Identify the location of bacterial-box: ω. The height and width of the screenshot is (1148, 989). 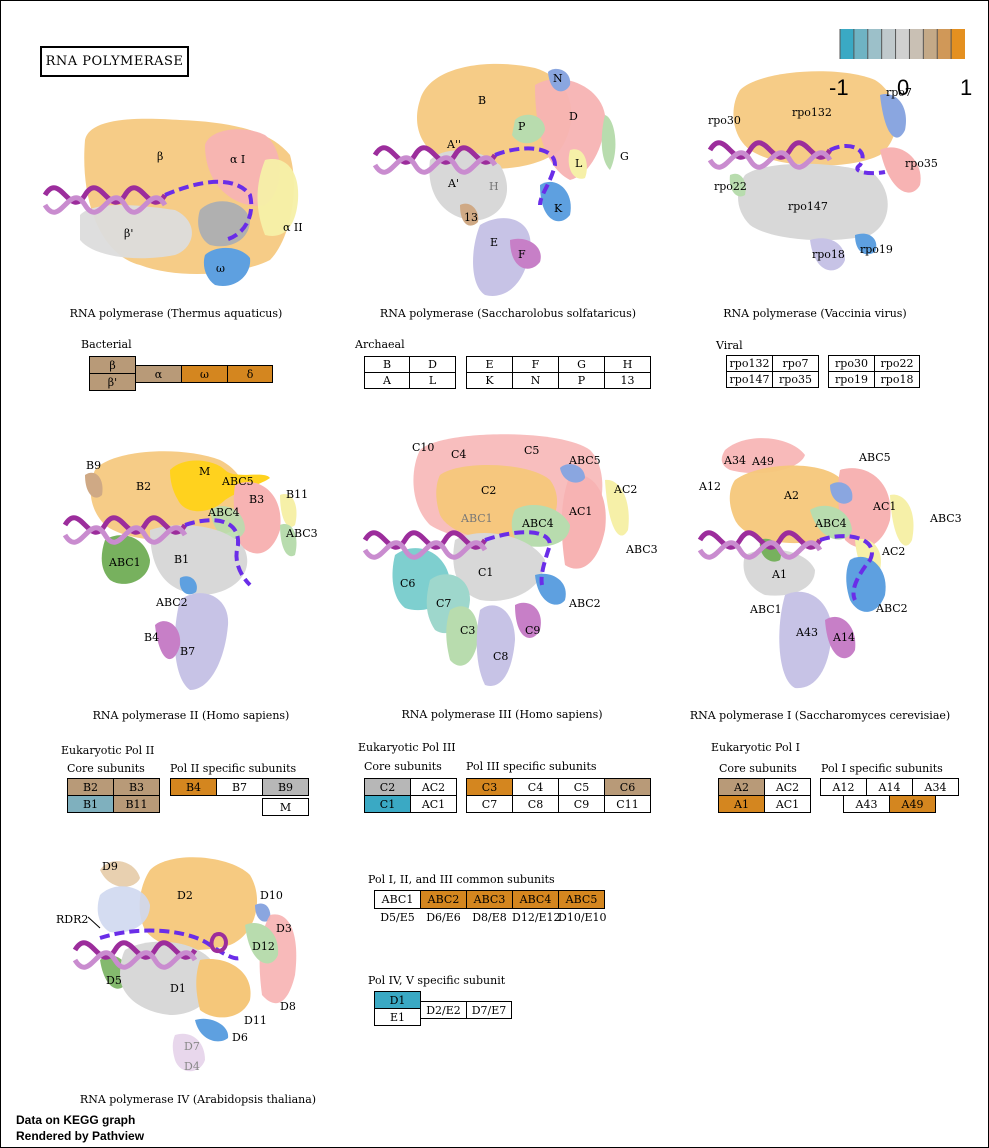
(204, 374).